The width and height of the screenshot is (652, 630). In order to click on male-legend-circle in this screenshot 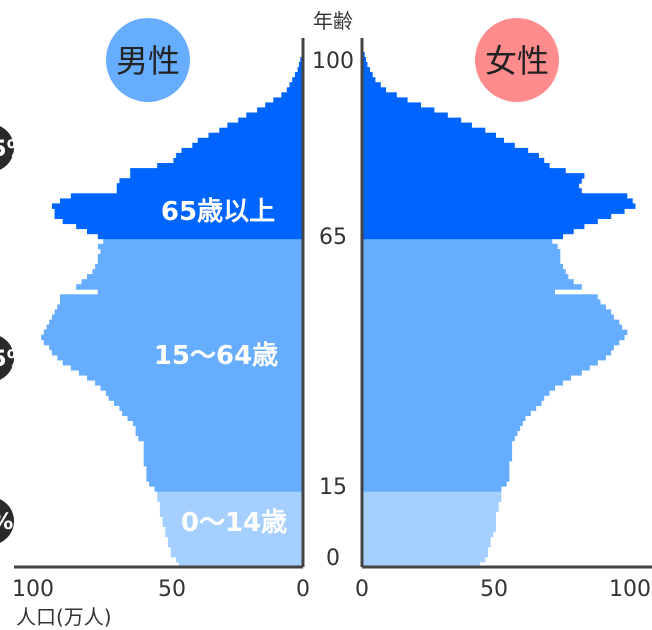, I will do `click(148, 60)`.